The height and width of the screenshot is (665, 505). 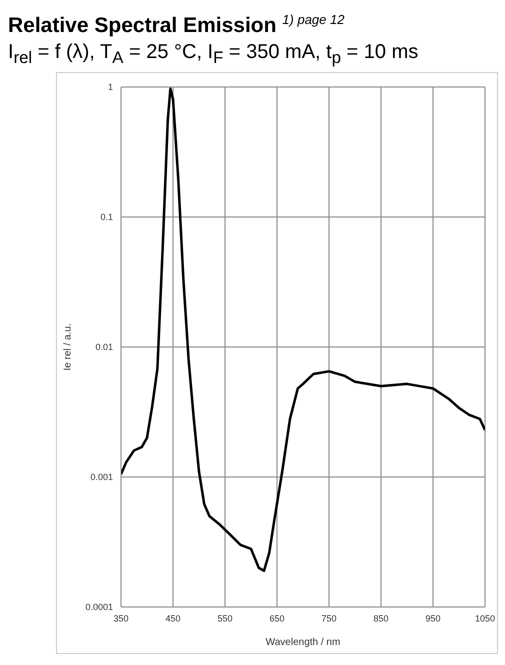 I want to click on x-tick-label: 550, so click(x=225, y=618).